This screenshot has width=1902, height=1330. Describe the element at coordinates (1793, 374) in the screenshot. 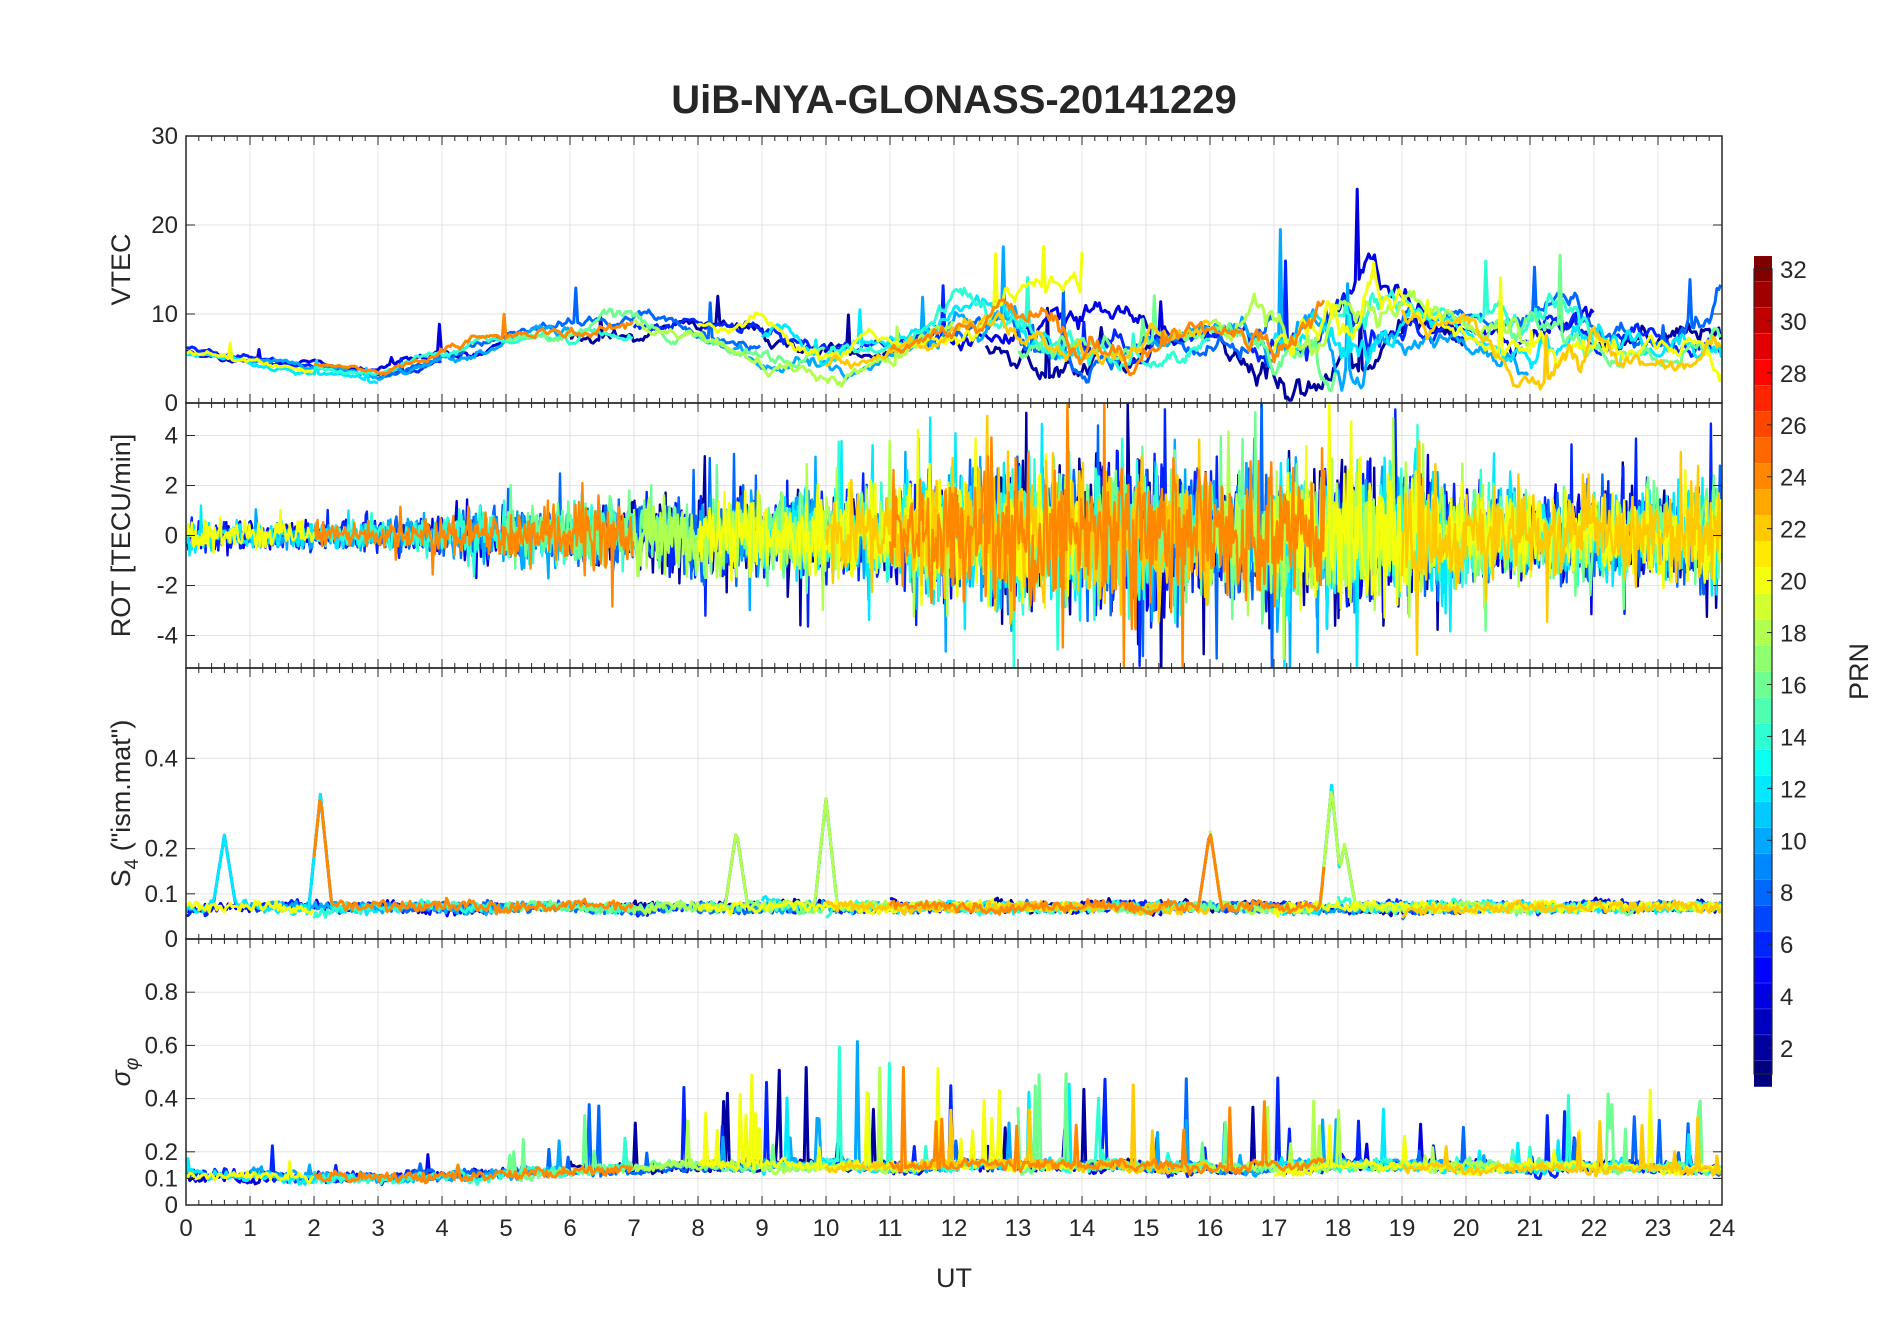

I see `colorbar-tick-label: 28` at that location.